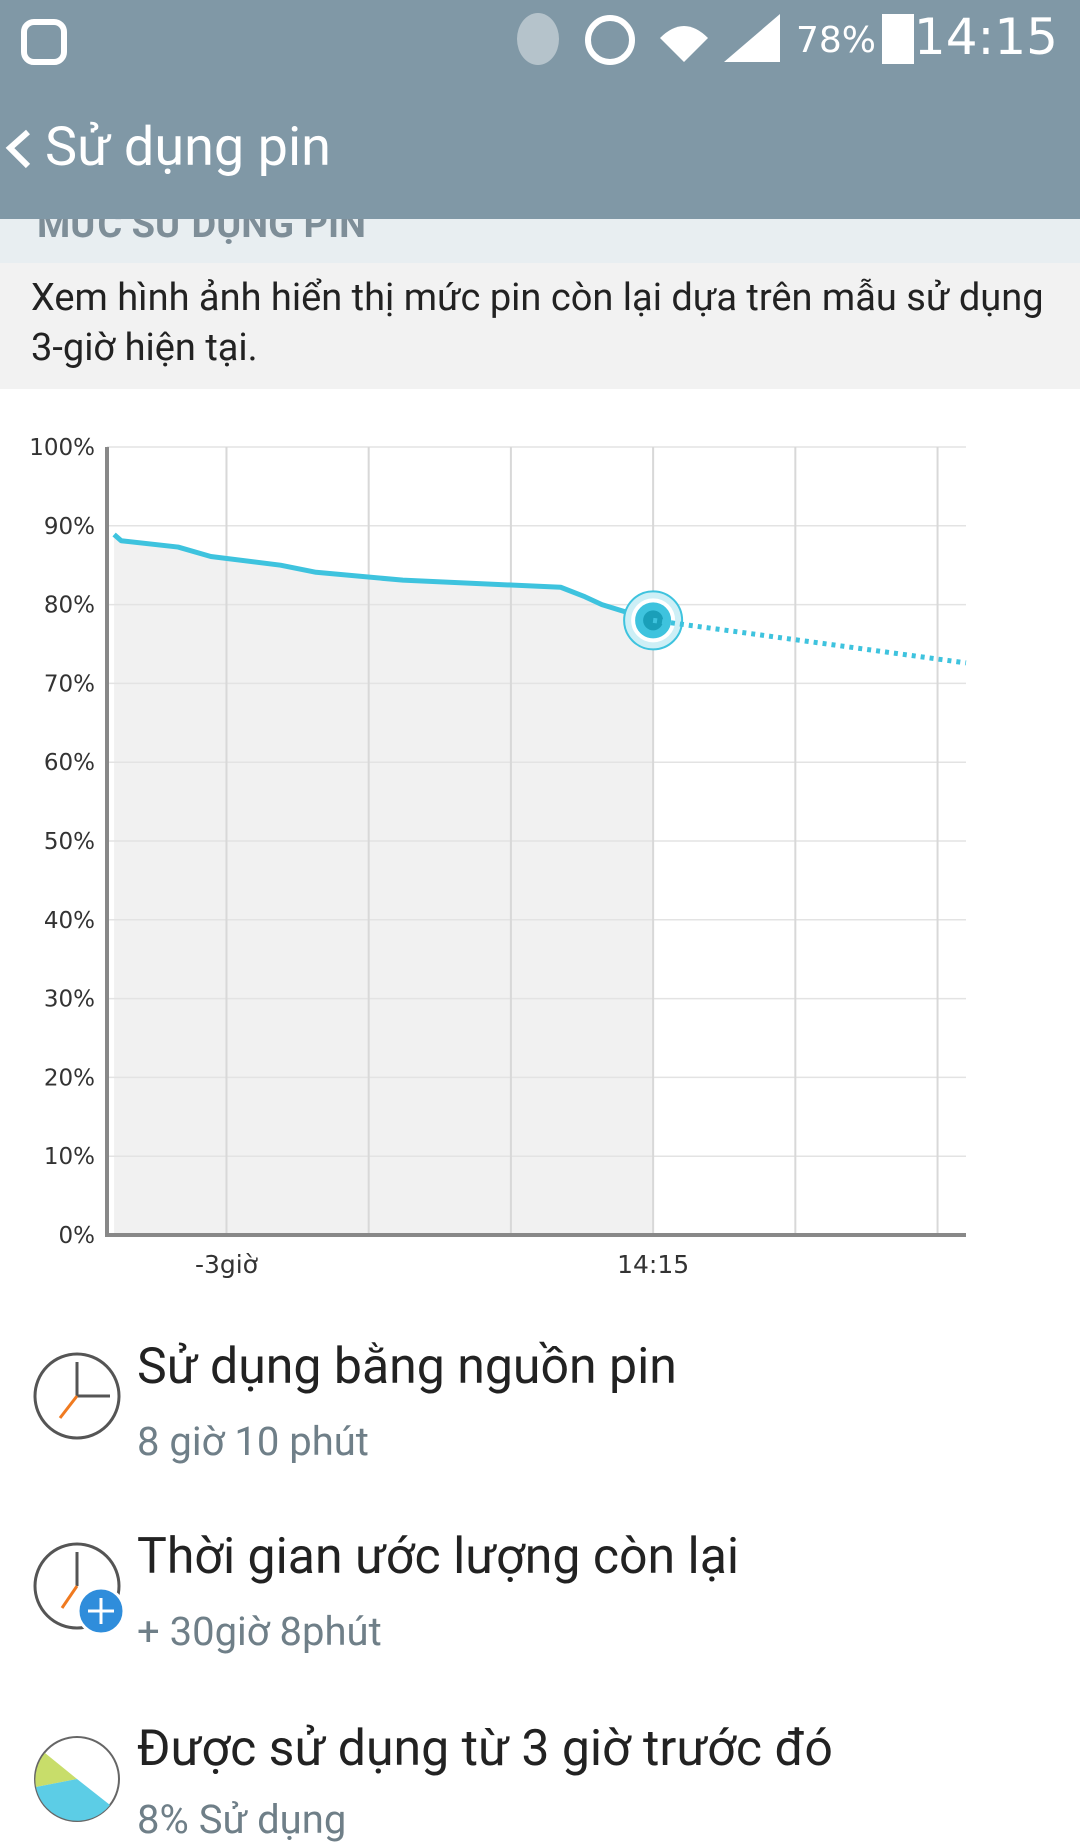  What do you see at coordinates (69, 763) in the screenshot?
I see `y-tick-label: 60%` at bounding box center [69, 763].